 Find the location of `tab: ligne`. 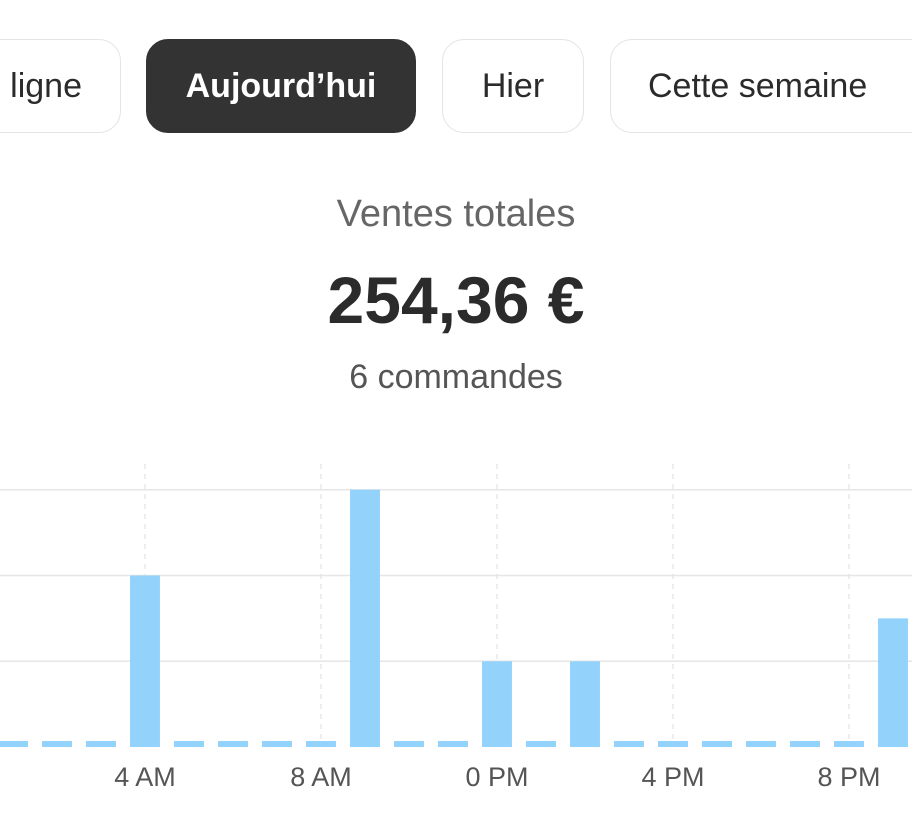

tab: ligne is located at coordinates (60, 86).